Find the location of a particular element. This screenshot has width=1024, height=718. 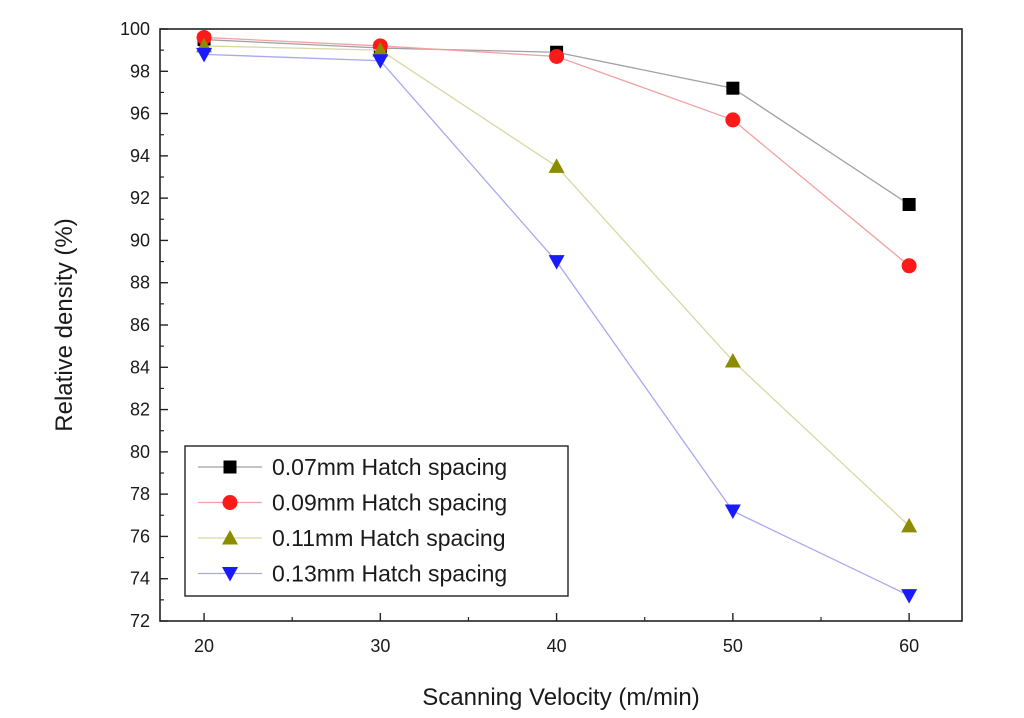

y-tick-label: 74 is located at coordinates (140, 579).